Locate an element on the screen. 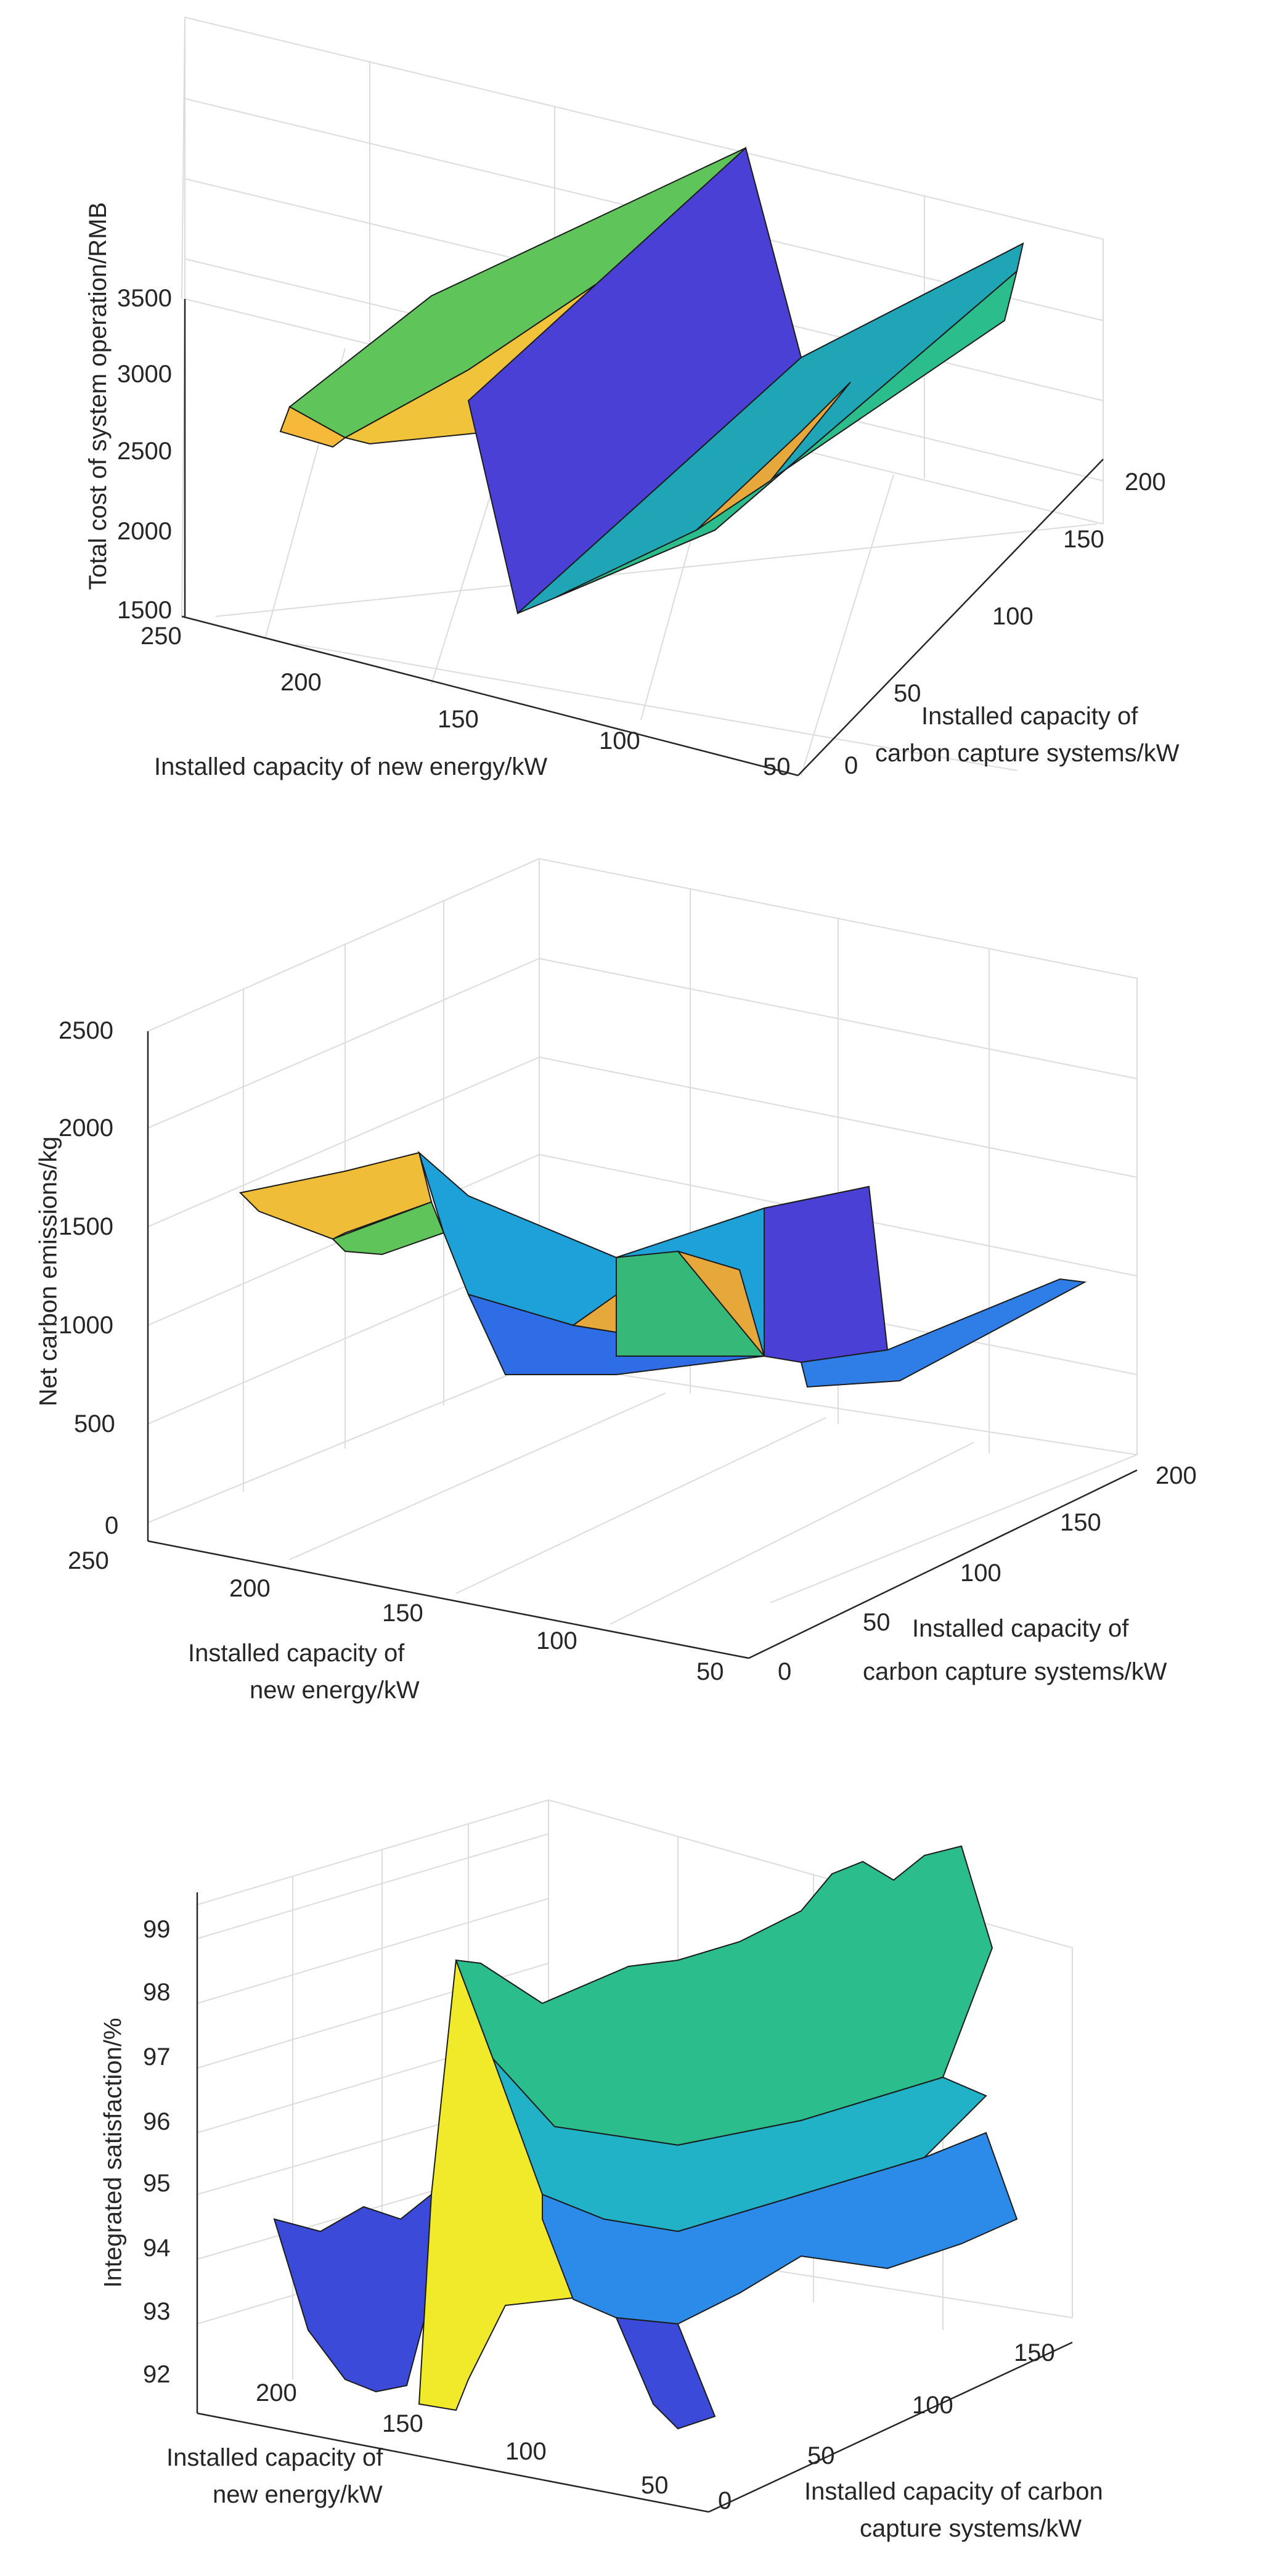 This screenshot has width=1264, height=2576. chart2-z-tick: 2500 is located at coordinates (86, 1030).